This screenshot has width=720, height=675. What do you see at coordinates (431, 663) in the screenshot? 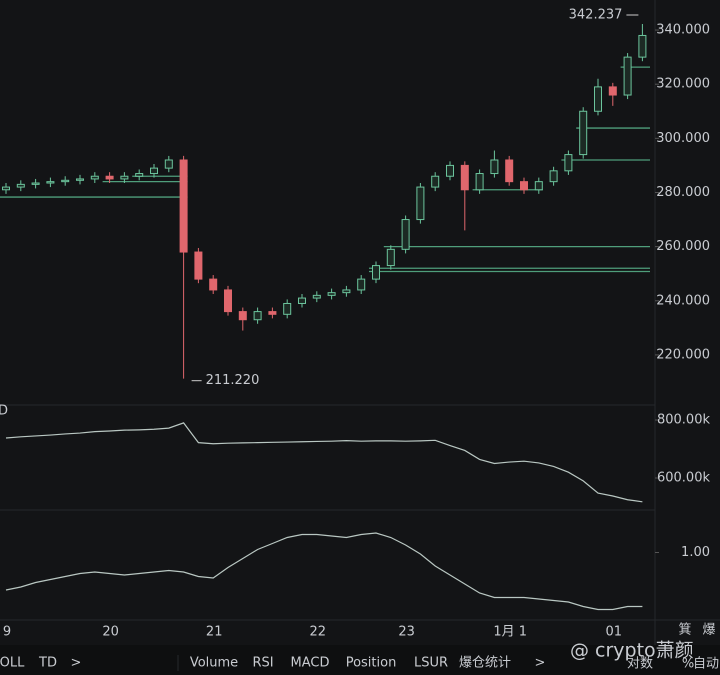
I see `indicator-tab: LSUR` at bounding box center [431, 663].